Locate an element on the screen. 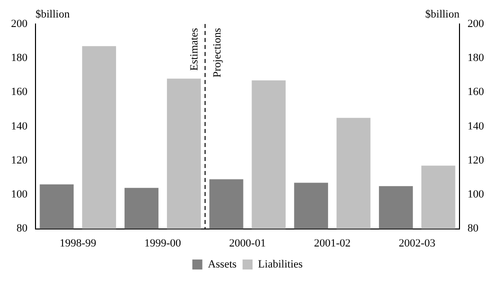  x-tick-label: 2002-03 is located at coordinates (417, 243).